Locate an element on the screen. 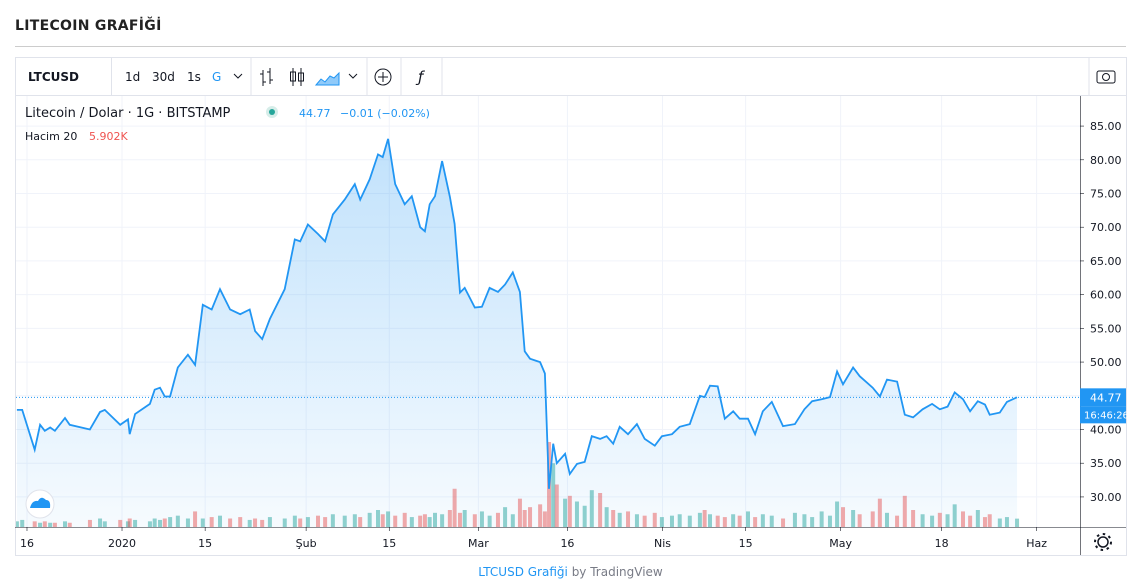 This screenshot has width=1141, height=588. snapshot-icon is located at coordinates (1106, 77).